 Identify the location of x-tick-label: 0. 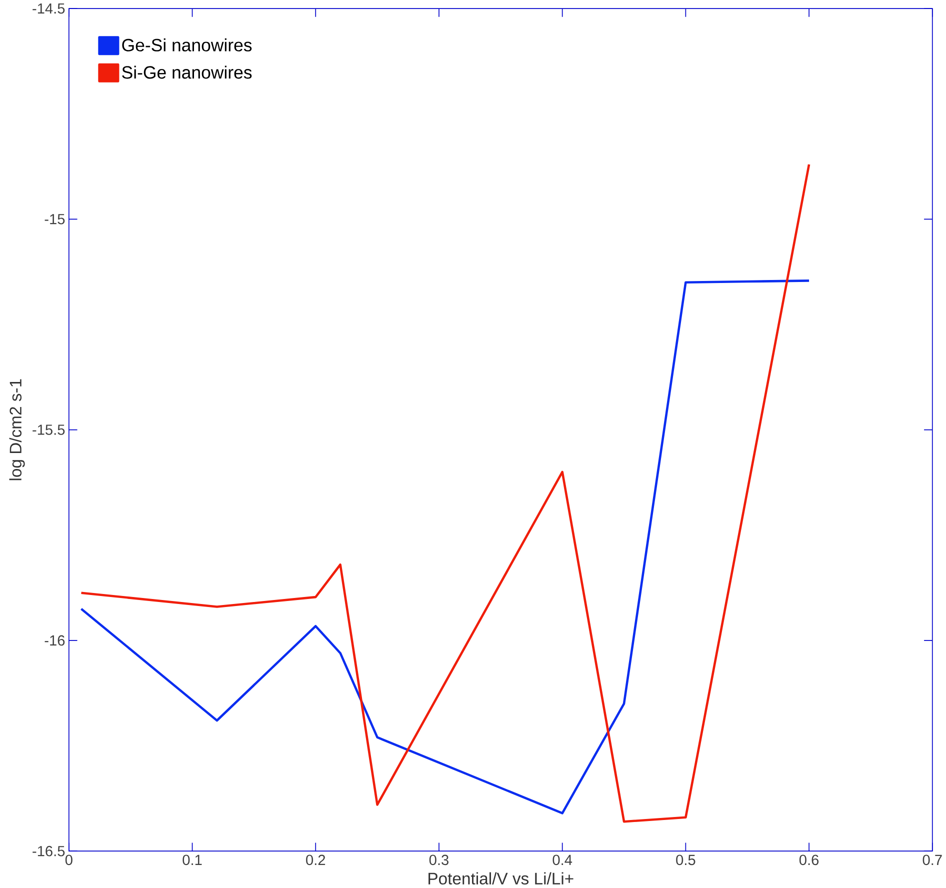
(68, 860).